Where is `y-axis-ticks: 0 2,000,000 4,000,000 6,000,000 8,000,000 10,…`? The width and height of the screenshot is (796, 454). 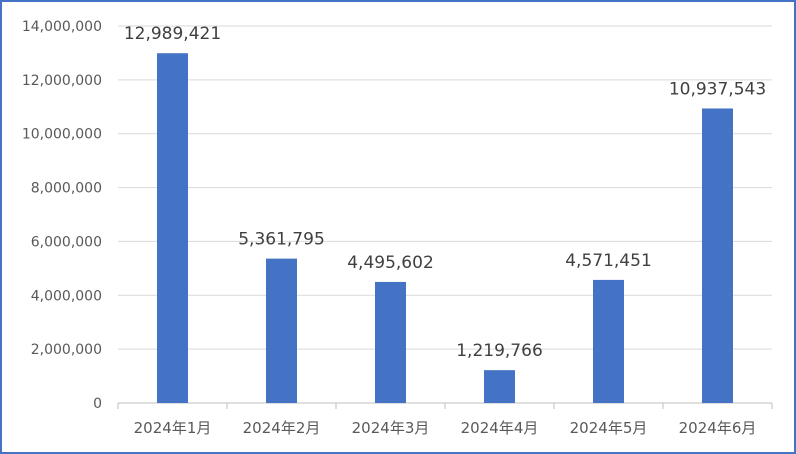
y-axis-ticks: 0 2,000,000 4,000,000 6,000,000 8,000,000 10,… is located at coordinates (62, 215).